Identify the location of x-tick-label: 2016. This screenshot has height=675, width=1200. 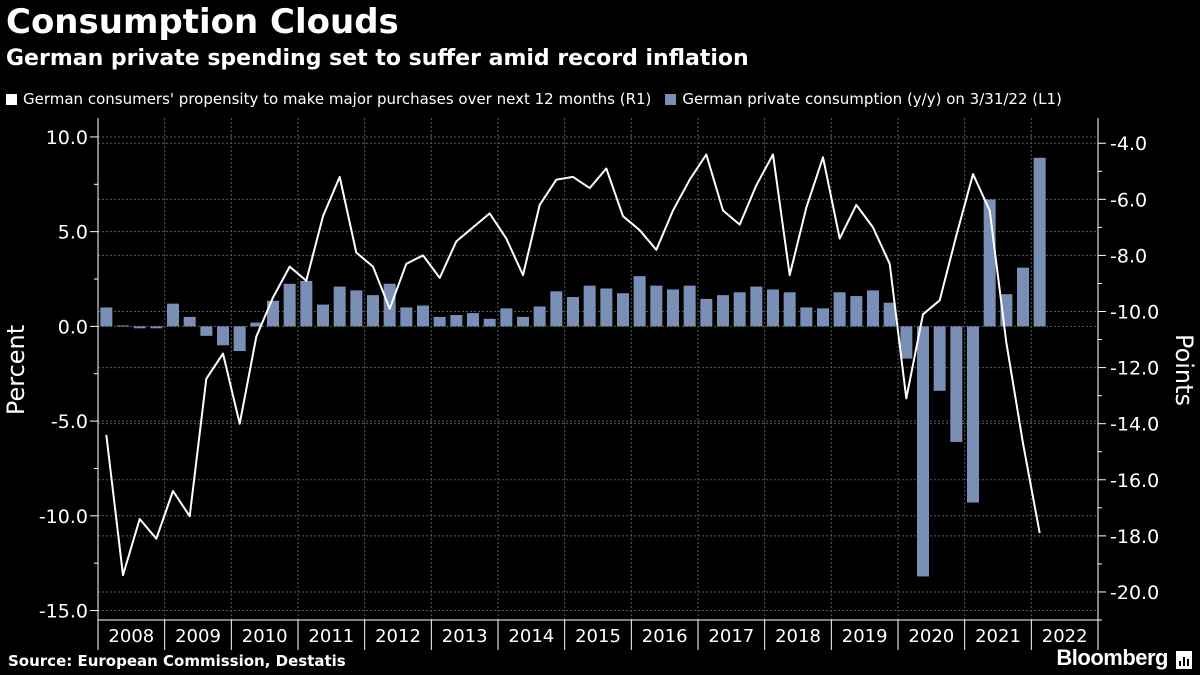
(665, 636).